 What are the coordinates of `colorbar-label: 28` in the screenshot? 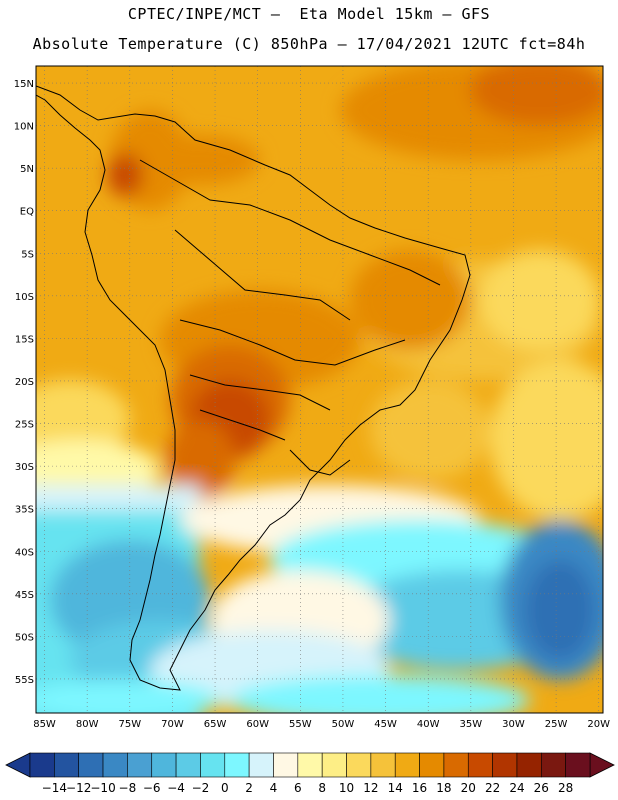 It's located at (565, 788).